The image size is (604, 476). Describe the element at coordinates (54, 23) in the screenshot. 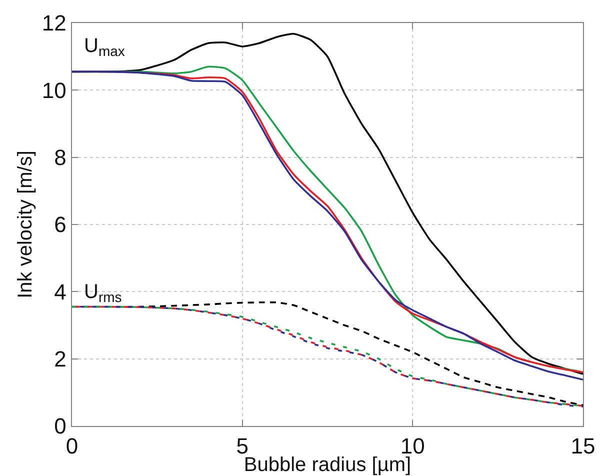

I see `y-tick-label: 12` at that location.